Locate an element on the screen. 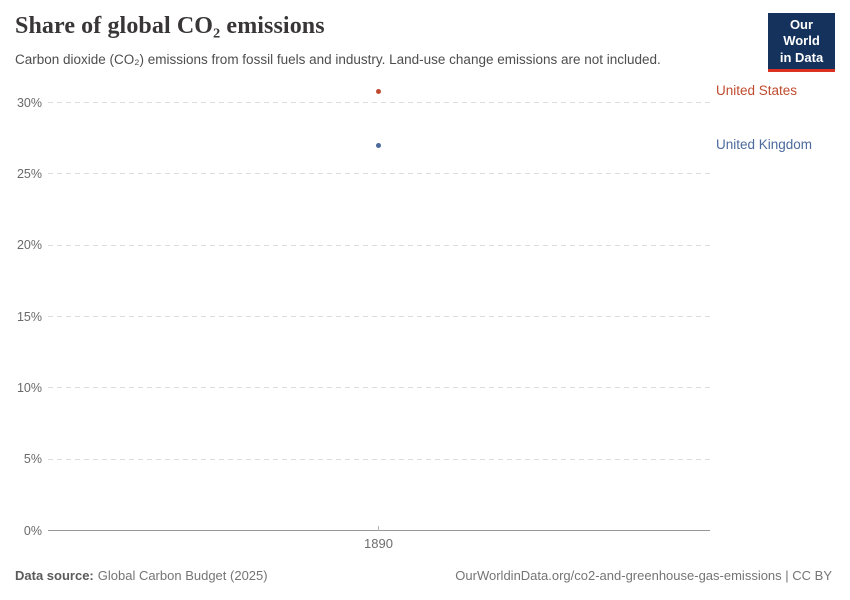 The image size is (850, 600). data-point-united-states is located at coordinates (378, 91).